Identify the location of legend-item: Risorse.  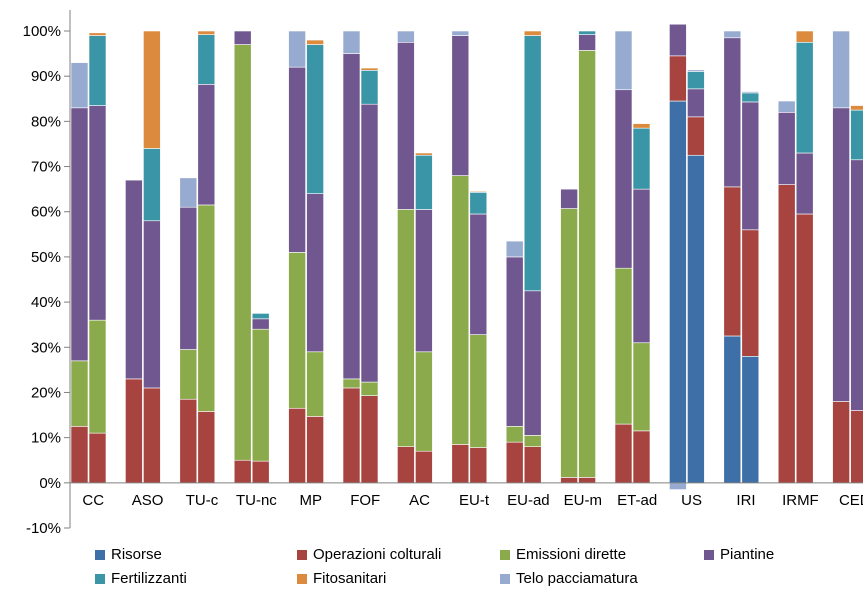
(128, 554).